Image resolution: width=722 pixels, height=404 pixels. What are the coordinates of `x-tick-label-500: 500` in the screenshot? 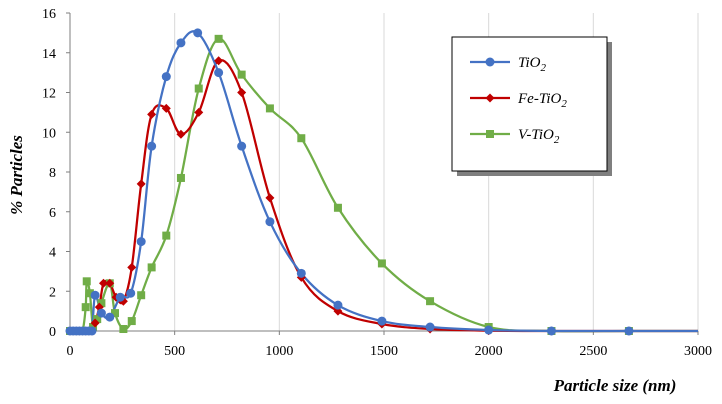 It's located at (174, 351).